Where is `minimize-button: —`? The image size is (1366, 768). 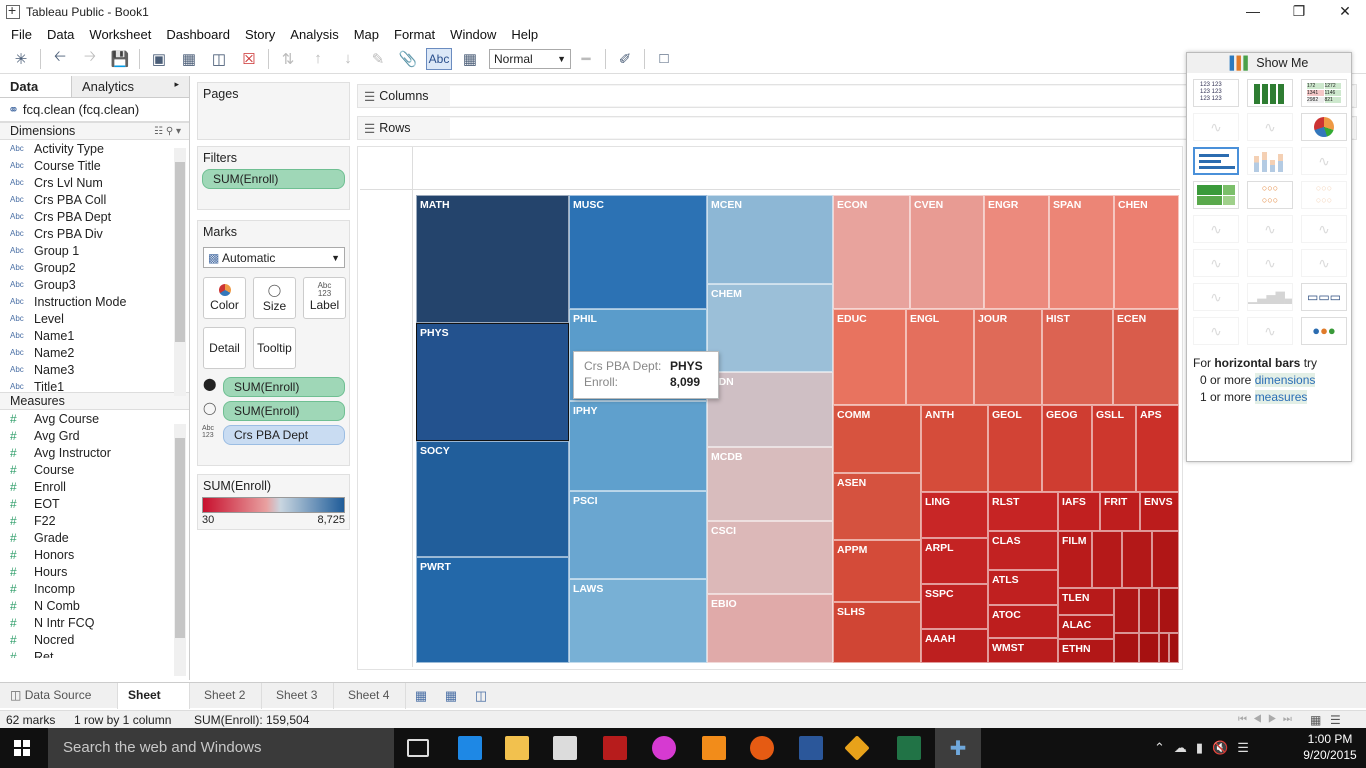
minimize-button: — is located at coordinates (1253, 11).